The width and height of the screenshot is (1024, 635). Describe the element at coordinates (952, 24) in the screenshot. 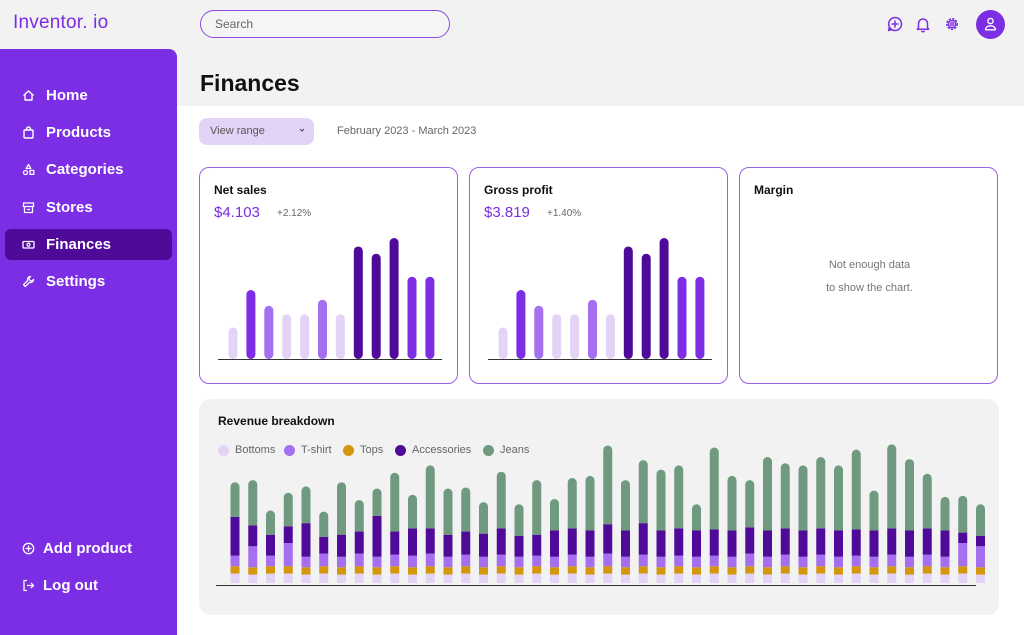

I see `gear-icon` at that location.